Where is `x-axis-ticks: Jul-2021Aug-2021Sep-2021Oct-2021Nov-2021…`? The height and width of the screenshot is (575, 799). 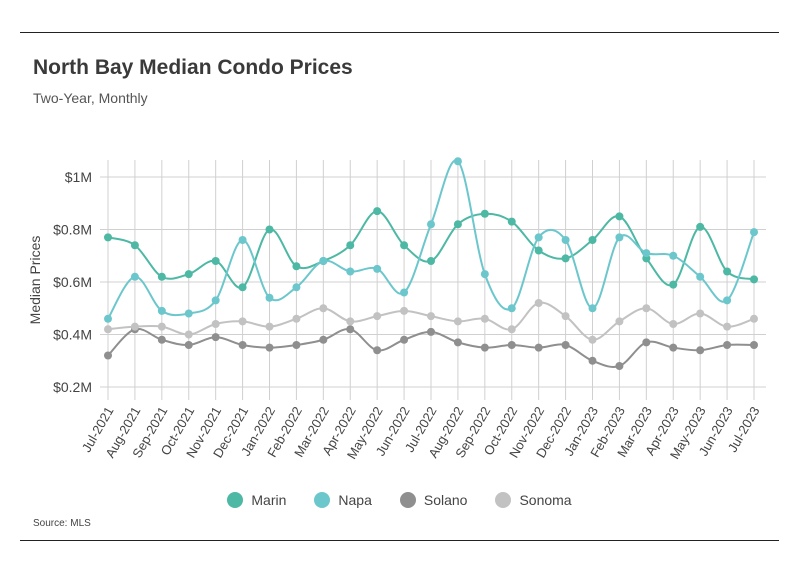 x-axis-ticks: Jul-2021Aug-2021Sep-2021Oct-2021Nov-2021… is located at coordinates (421, 433).